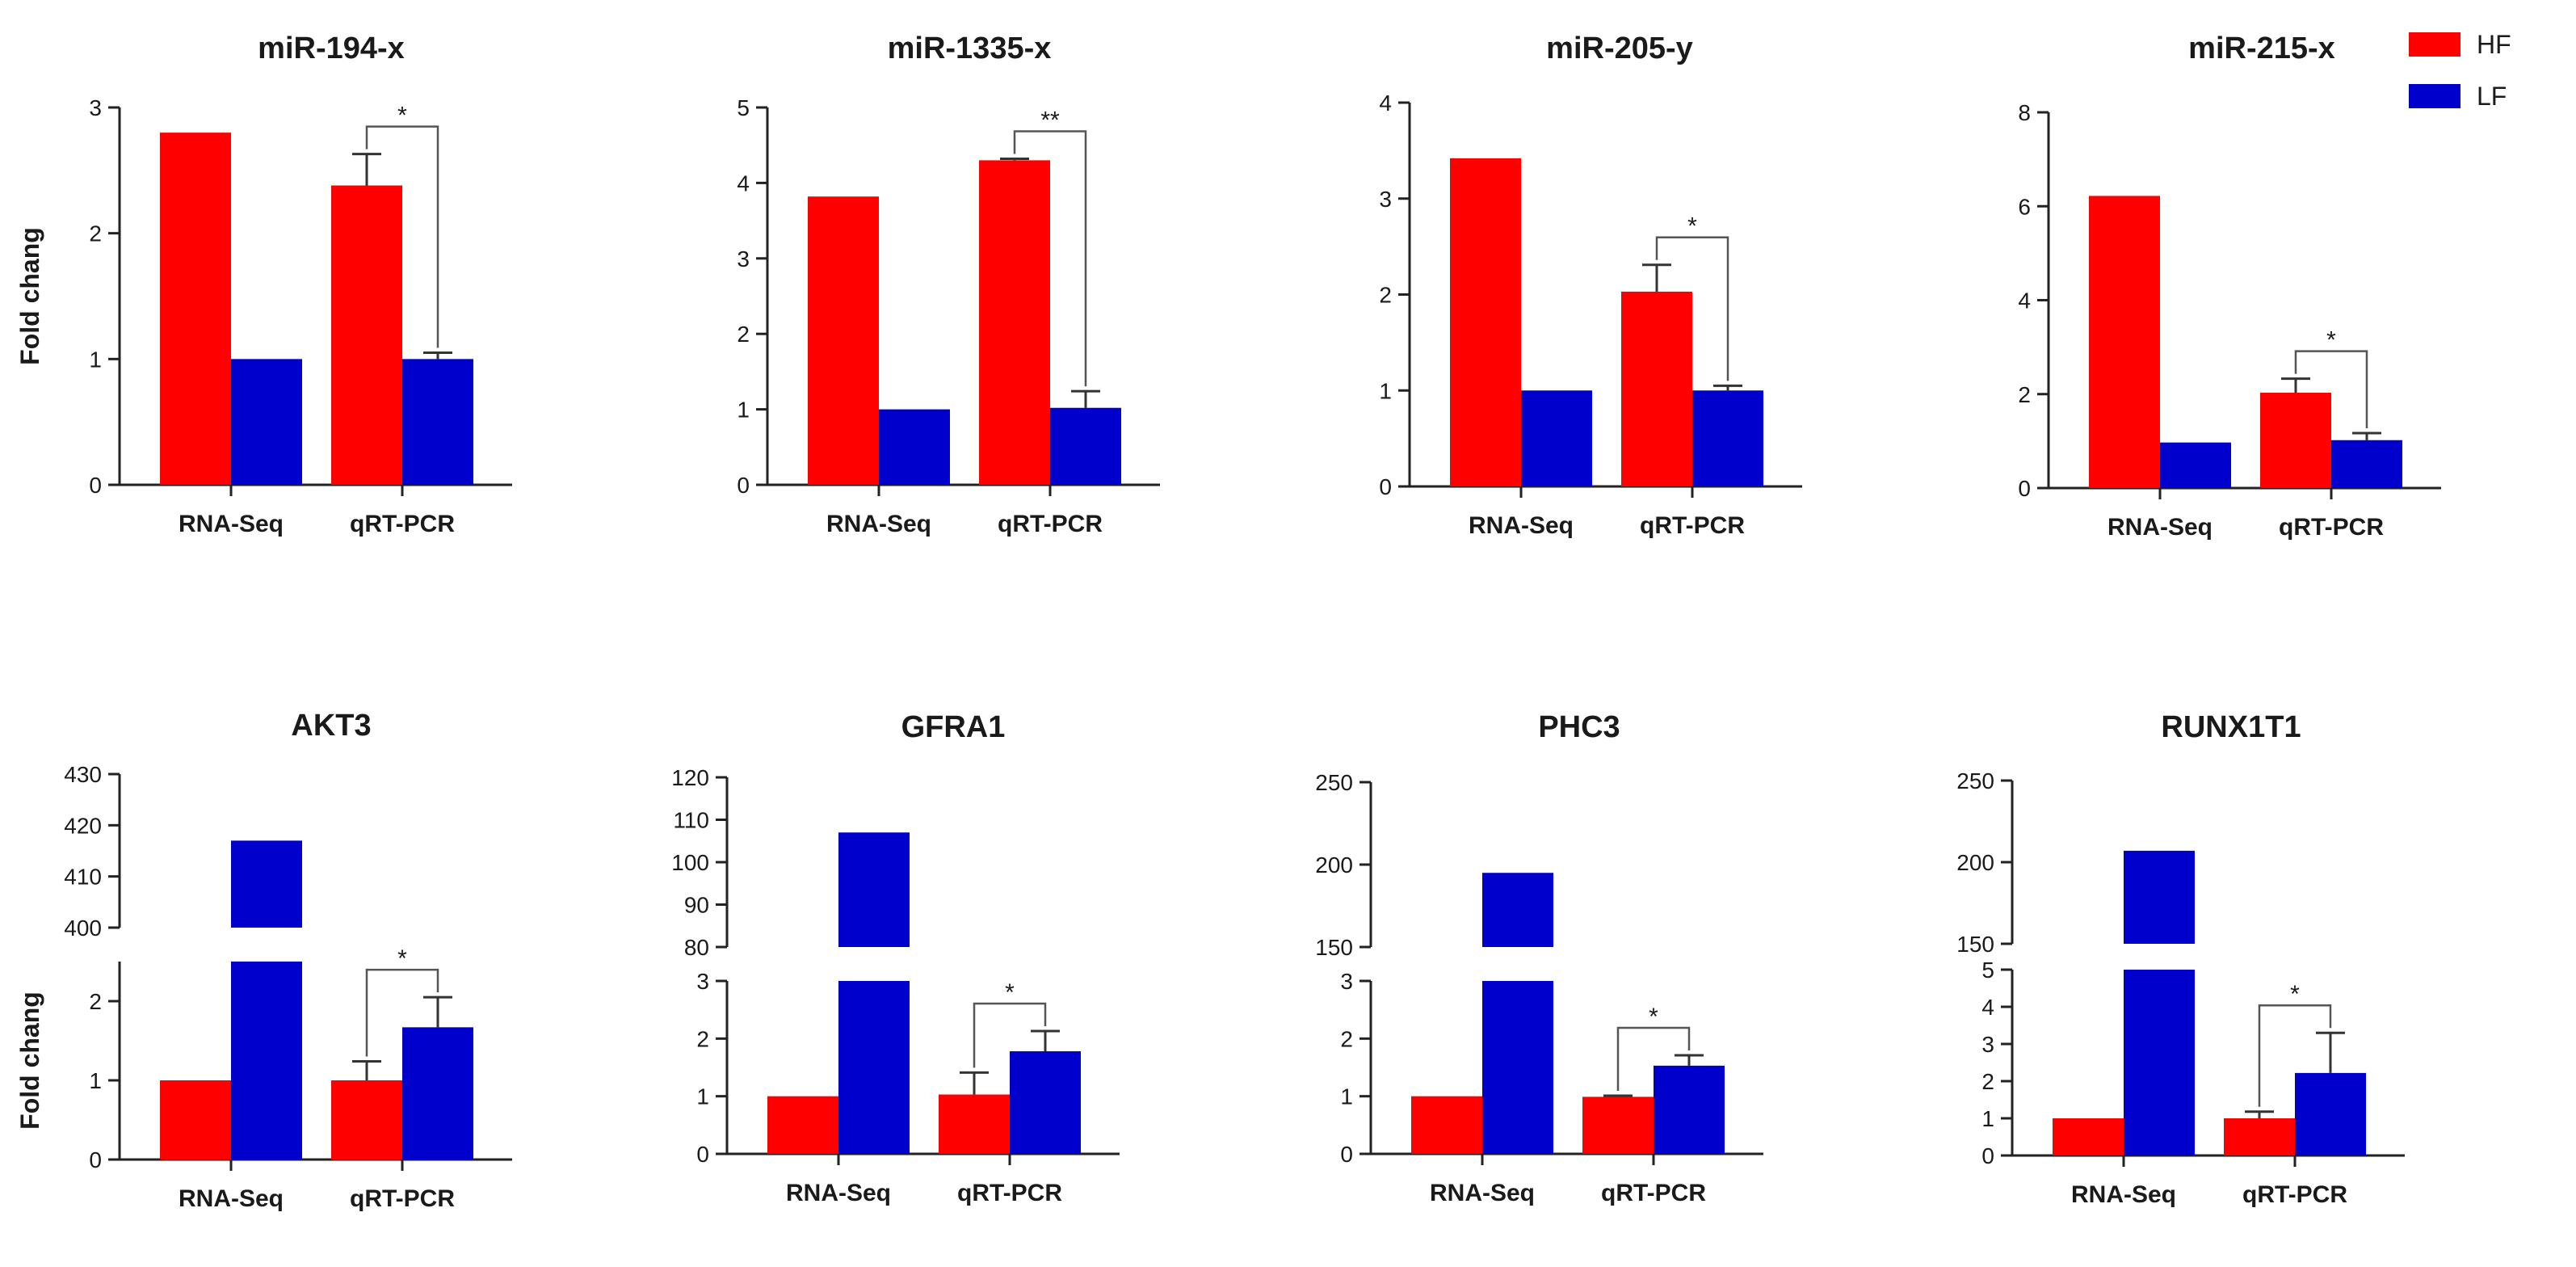 This screenshot has height=1267, width=2576. What do you see at coordinates (2231, 727) in the screenshot?
I see `chart-title: RUNX1T1` at bounding box center [2231, 727].